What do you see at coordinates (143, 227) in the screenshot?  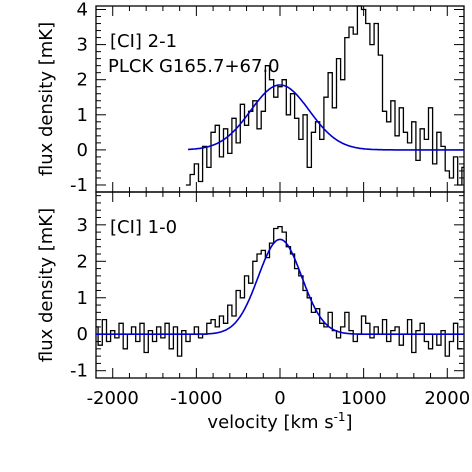 I see `bottom-line-annotation: [CI] 1-0` at bounding box center [143, 227].